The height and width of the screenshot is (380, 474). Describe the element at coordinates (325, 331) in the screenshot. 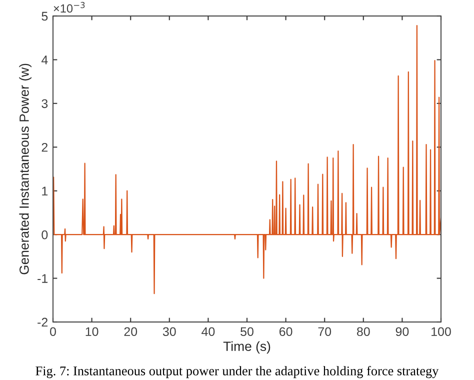

I see `x-tick-label: 70` at that location.